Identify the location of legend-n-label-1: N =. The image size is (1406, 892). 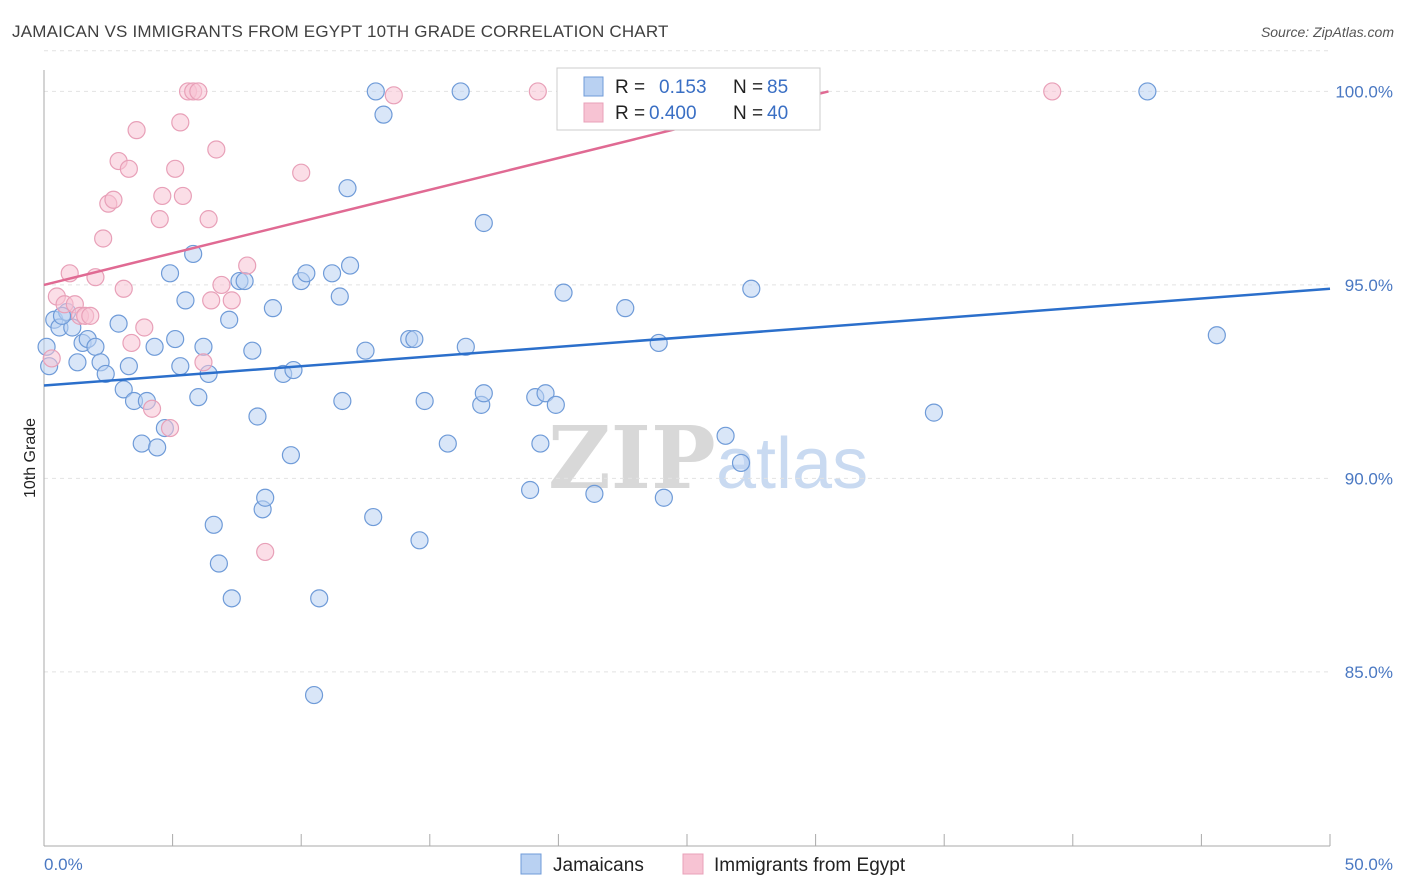
(748, 87).